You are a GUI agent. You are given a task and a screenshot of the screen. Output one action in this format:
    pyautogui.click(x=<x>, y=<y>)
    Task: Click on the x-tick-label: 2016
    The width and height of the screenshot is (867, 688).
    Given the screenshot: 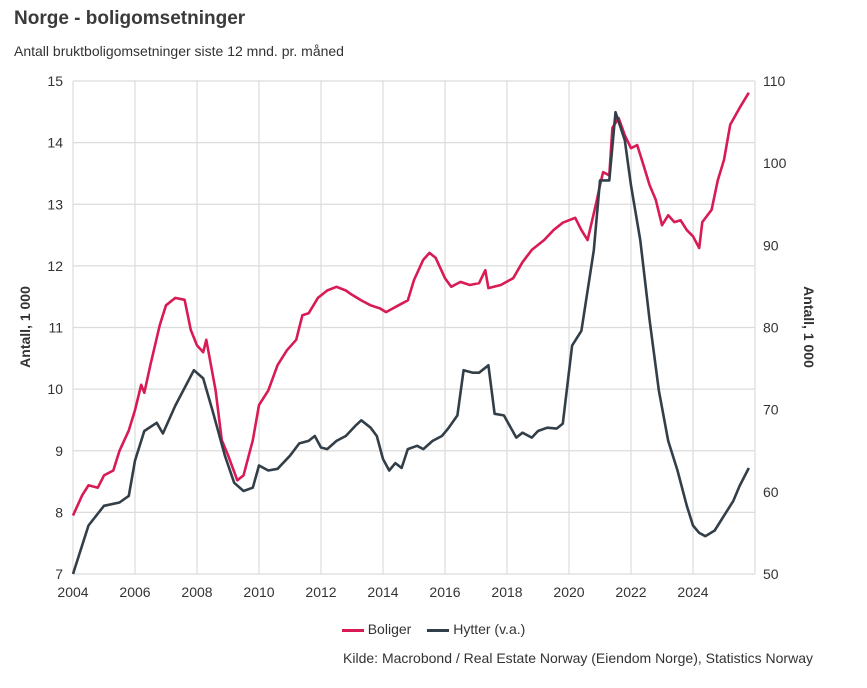 What is the action you would take?
    pyautogui.click(x=444, y=592)
    